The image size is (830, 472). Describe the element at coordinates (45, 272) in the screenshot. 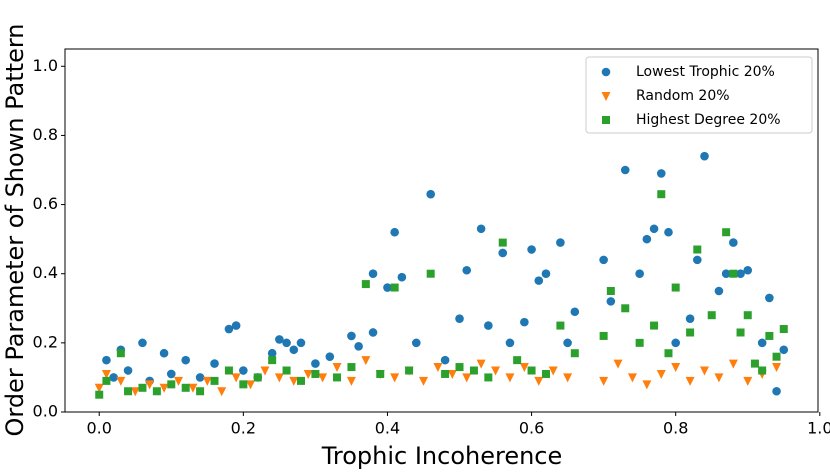

I see `y-tick-label: 0.4` at that location.